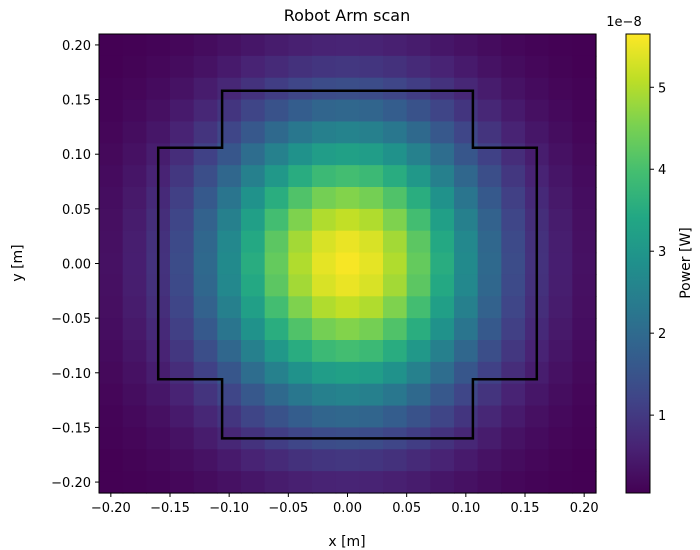  Describe the element at coordinates (170, 508) in the screenshot. I see `x-tick-label: −0.15` at that location.